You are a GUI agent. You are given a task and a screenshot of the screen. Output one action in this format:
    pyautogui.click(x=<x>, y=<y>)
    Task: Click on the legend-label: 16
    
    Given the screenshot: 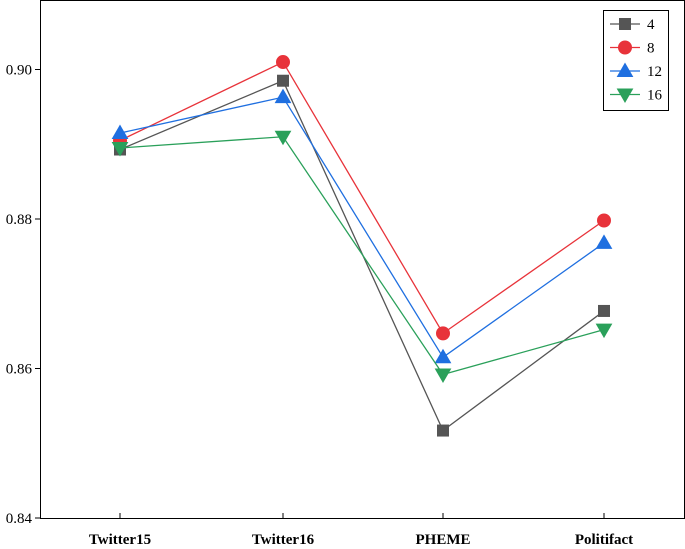 What is the action you would take?
    pyautogui.click(x=655, y=96)
    